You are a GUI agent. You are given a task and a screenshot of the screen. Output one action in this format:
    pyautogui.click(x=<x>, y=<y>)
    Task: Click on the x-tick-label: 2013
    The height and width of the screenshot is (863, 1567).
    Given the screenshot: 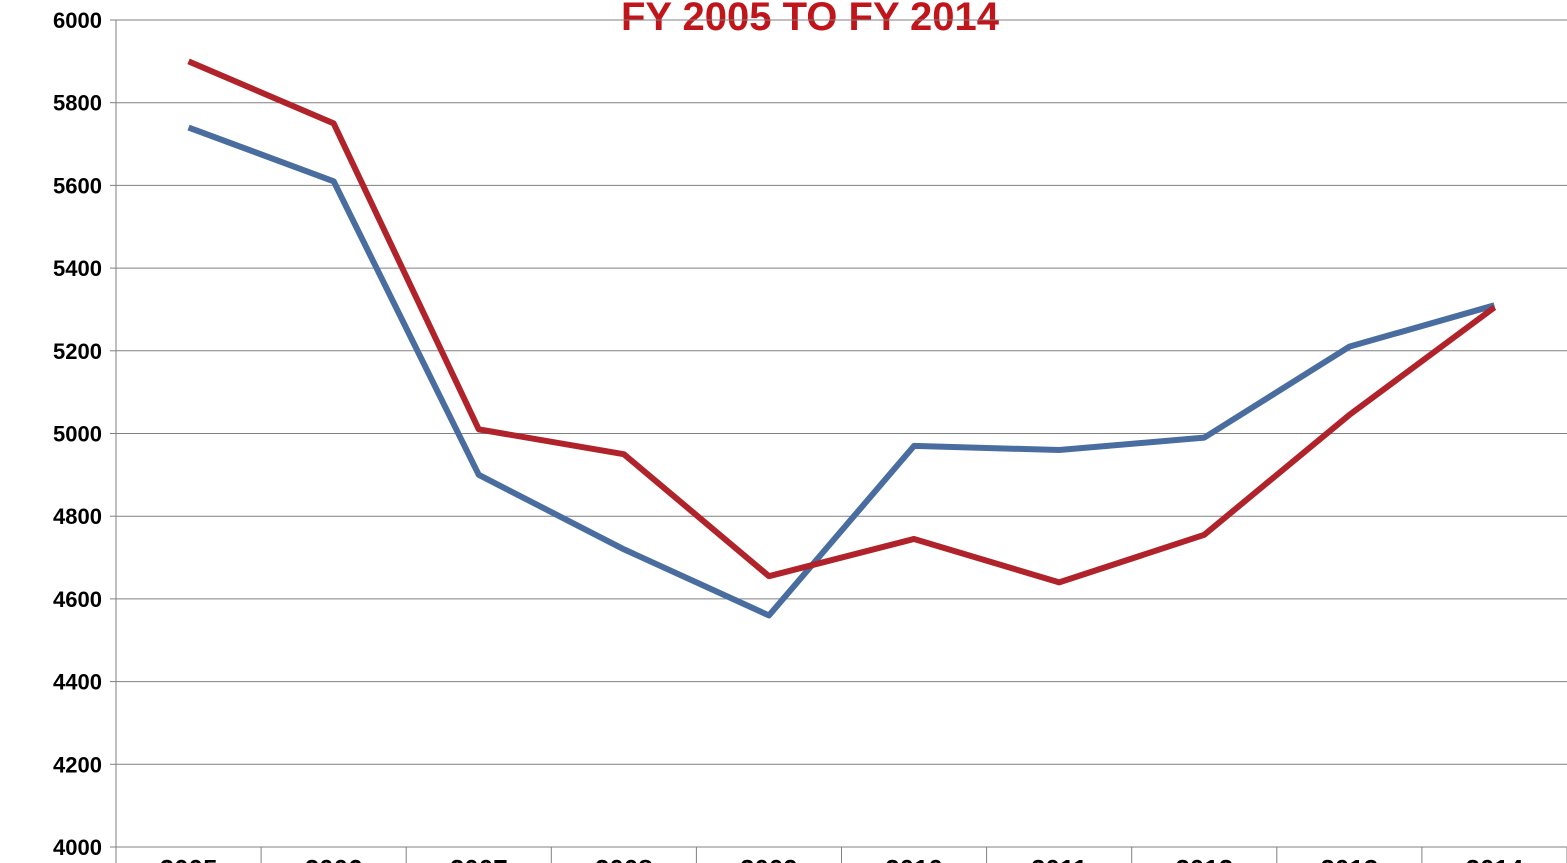 What is the action you would take?
    pyautogui.click(x=1349, y=858)
    